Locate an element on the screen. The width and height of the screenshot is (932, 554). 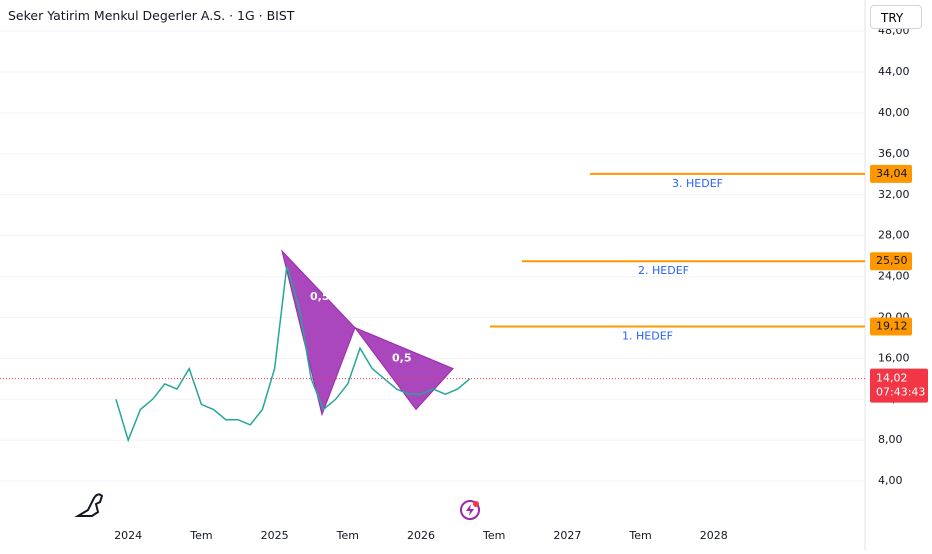
logo is located at coordinates (89, 505).